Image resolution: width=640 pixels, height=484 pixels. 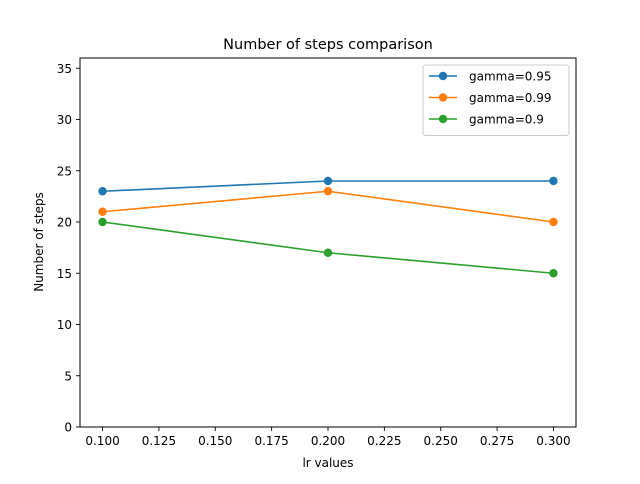 I want to click on x-axis-label: lr values, so click(x=327, y=463).